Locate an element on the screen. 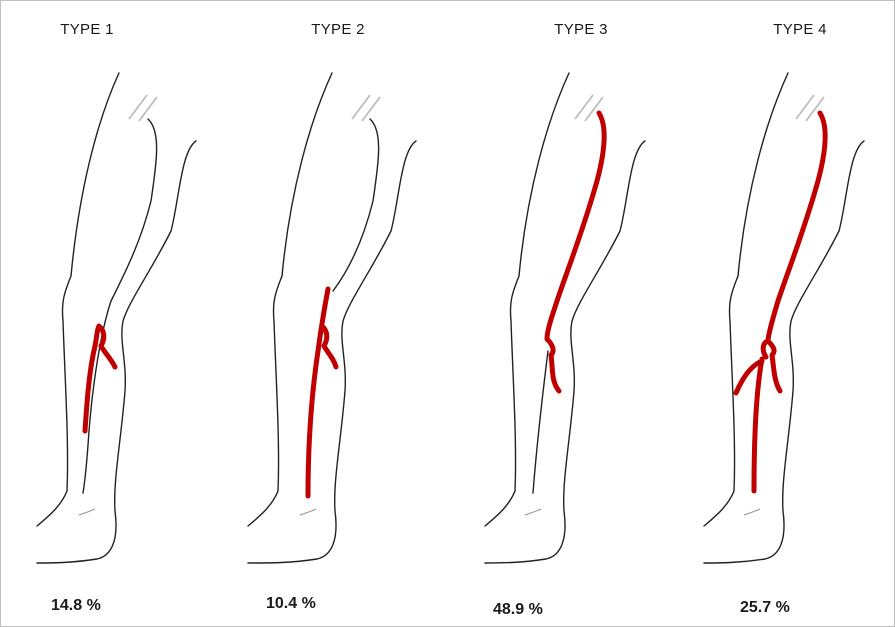 This screenshot has height=627, width=895. type-3-percentage: 48.9 % is located at coordinates (518, 609).